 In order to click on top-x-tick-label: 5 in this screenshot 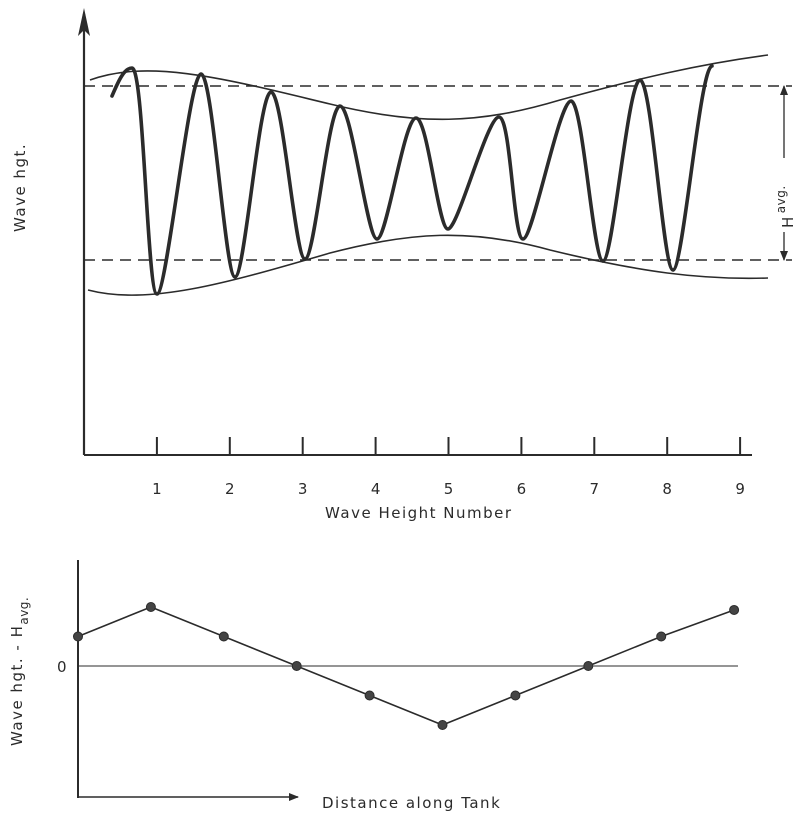, I will do `click(449, 489)`.